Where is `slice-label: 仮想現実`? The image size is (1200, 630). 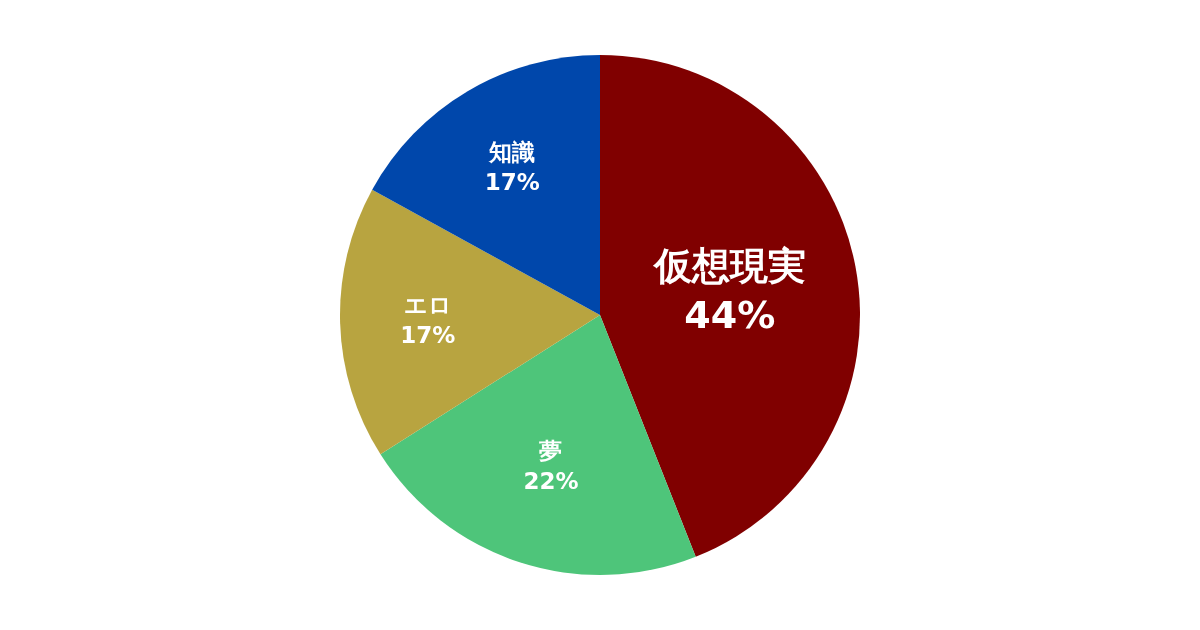
slice-label: 仮想現実 is located at coordinates (728, 265).